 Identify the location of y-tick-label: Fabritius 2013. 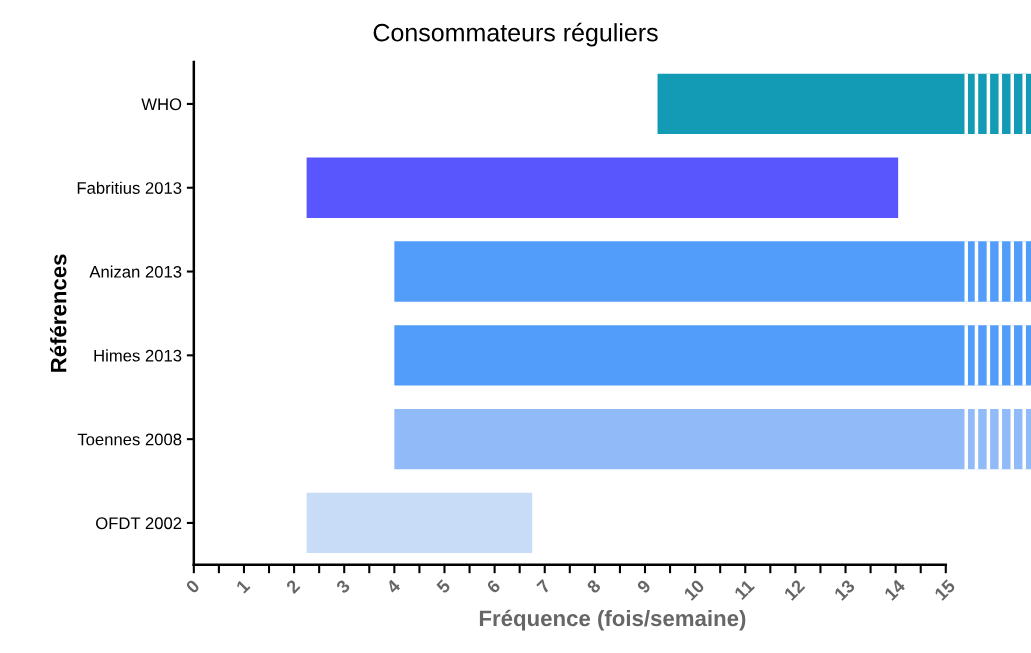
(129, 187).